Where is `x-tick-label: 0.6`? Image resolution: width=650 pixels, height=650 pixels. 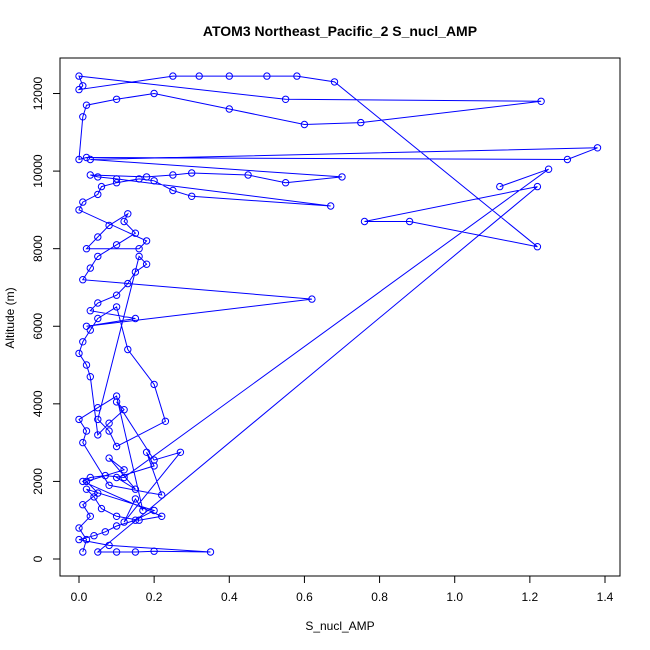 x-tick-label: 0.6 is located at coordinates (304, 597).